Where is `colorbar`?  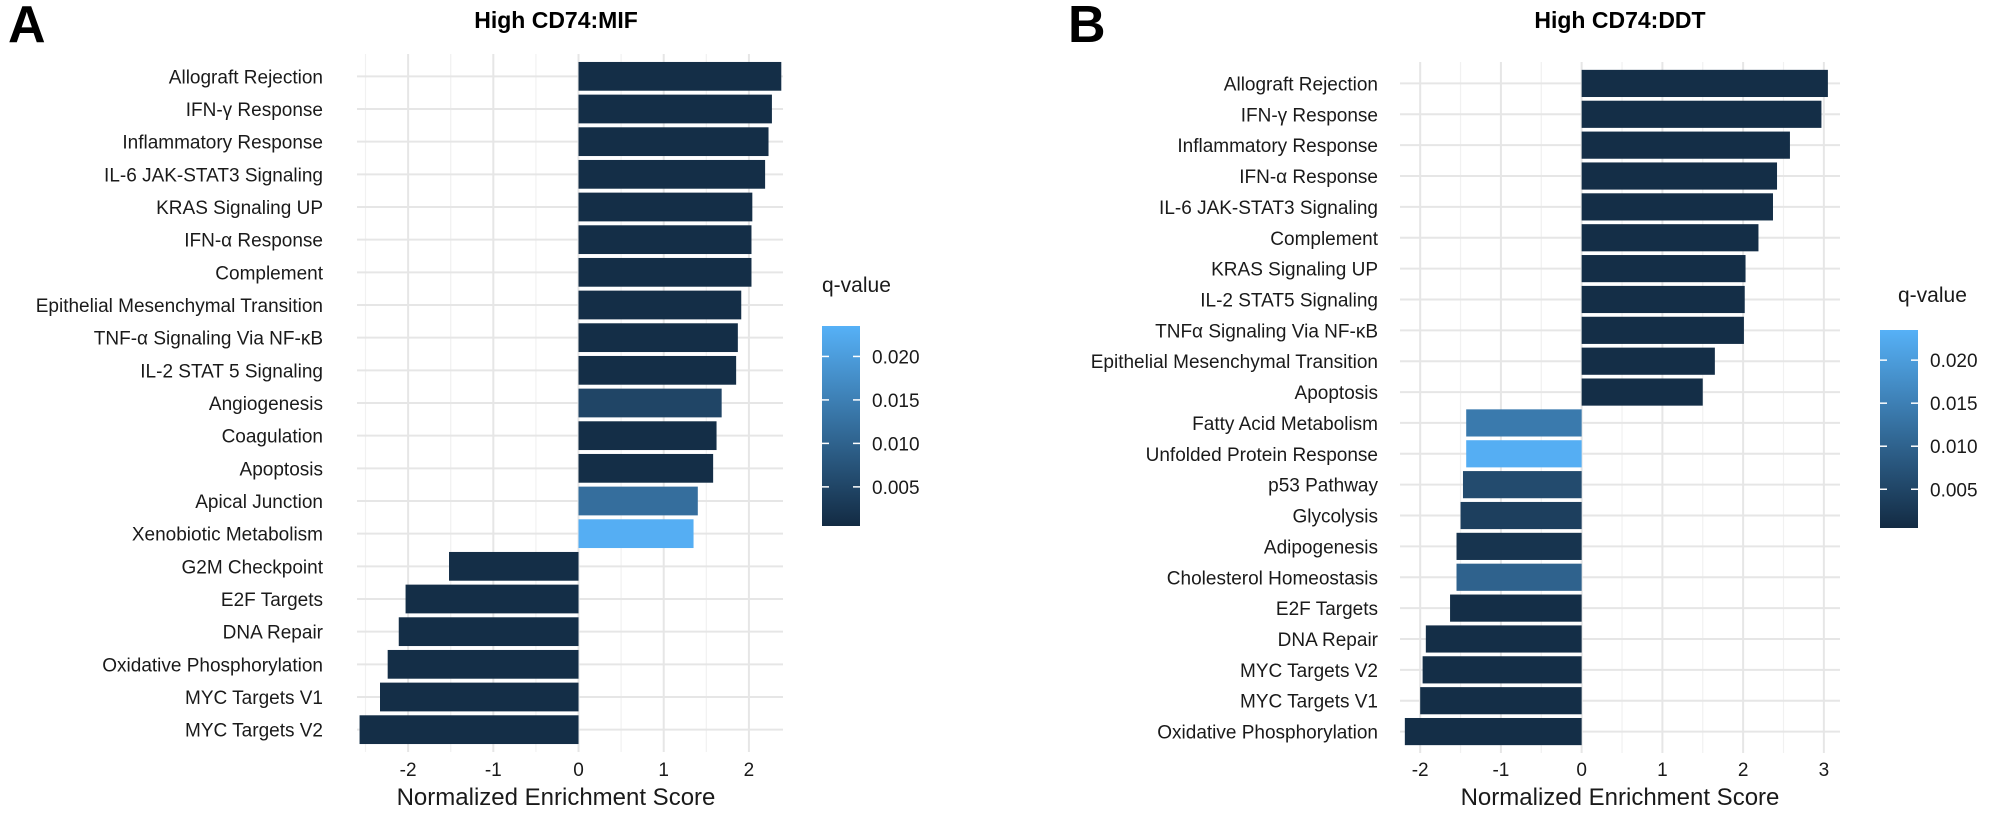
colorbar is located at coordinates (841, 426).